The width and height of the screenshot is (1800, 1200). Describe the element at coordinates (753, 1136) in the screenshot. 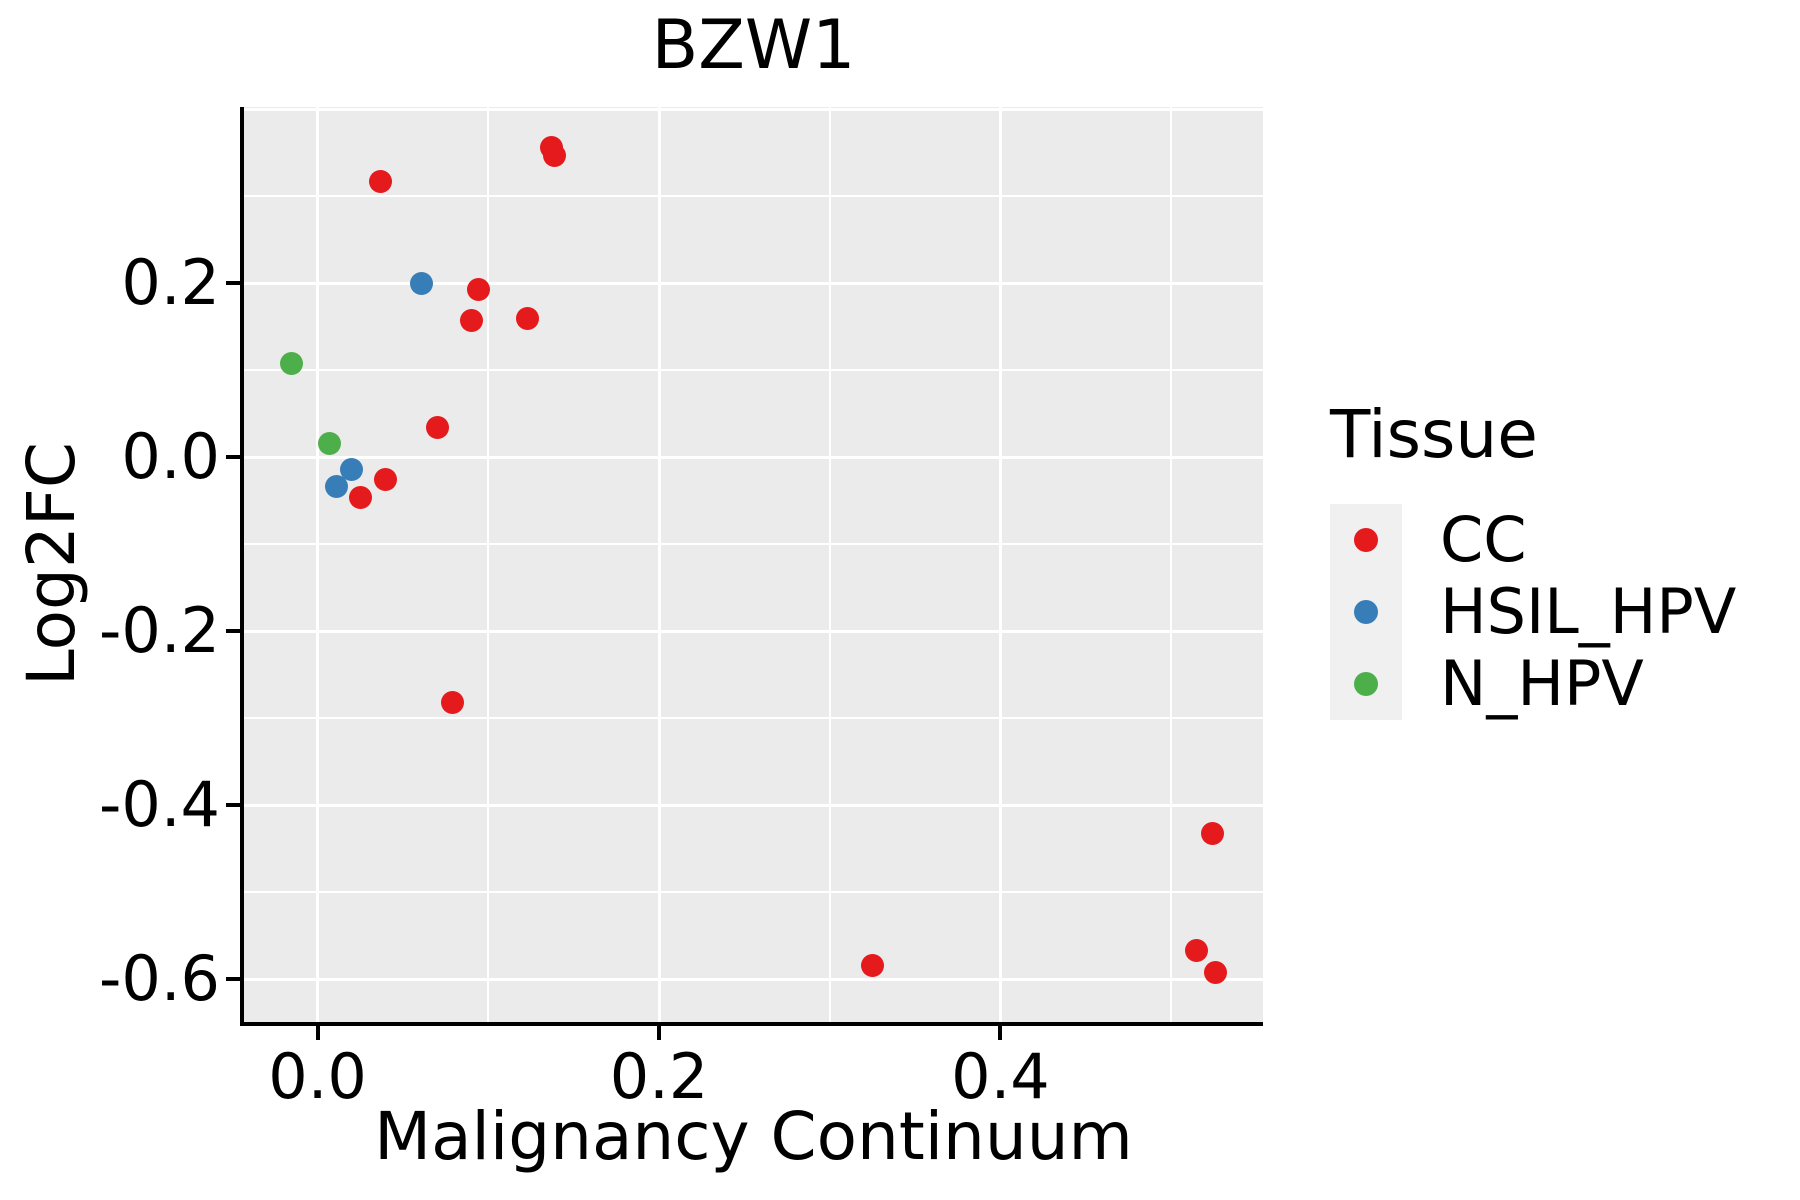

I see `x-axis-title: Malignancy Continuum` at that location.